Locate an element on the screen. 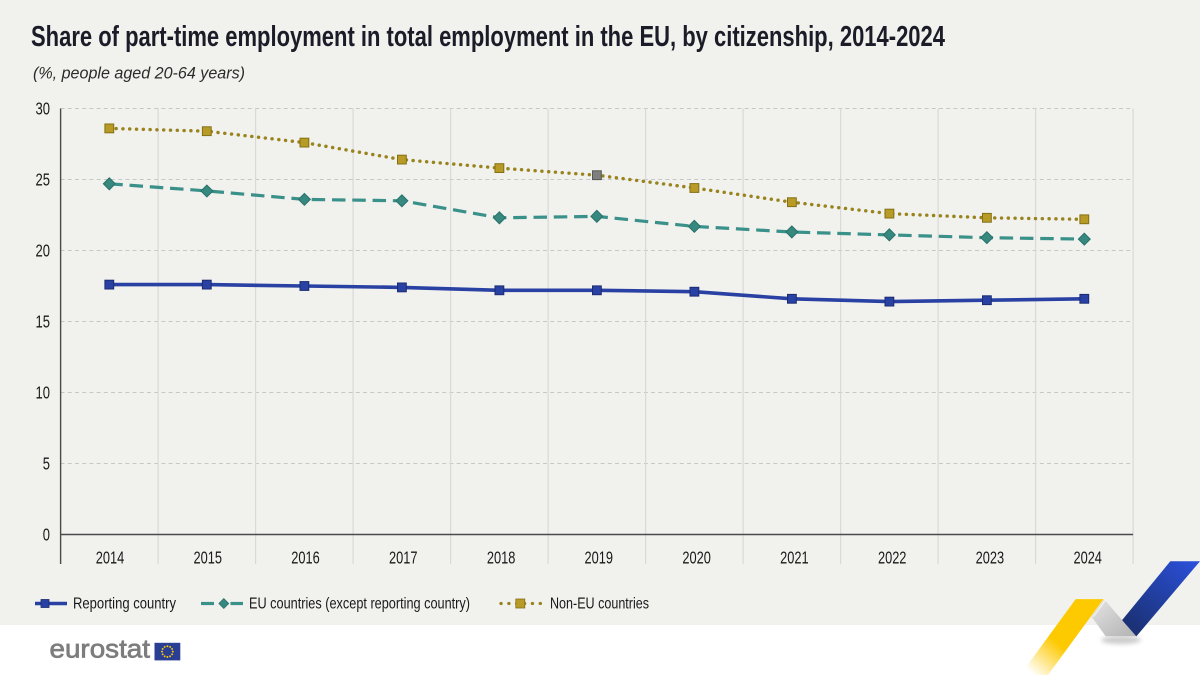 This screenshot has width=1200, height=675. svg-text: 2022 is located at coordinates (892, 558).